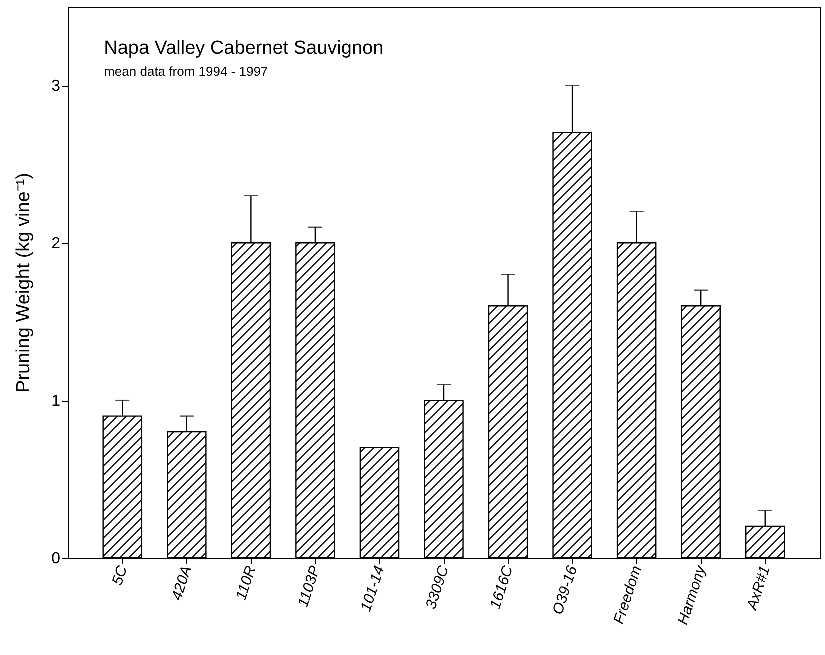 Image resolution: width=825 pixels, height=655 pixels. I want to click on y-axis-title: Pruning Weight (kg vine⁻¹), so click(24, 283).